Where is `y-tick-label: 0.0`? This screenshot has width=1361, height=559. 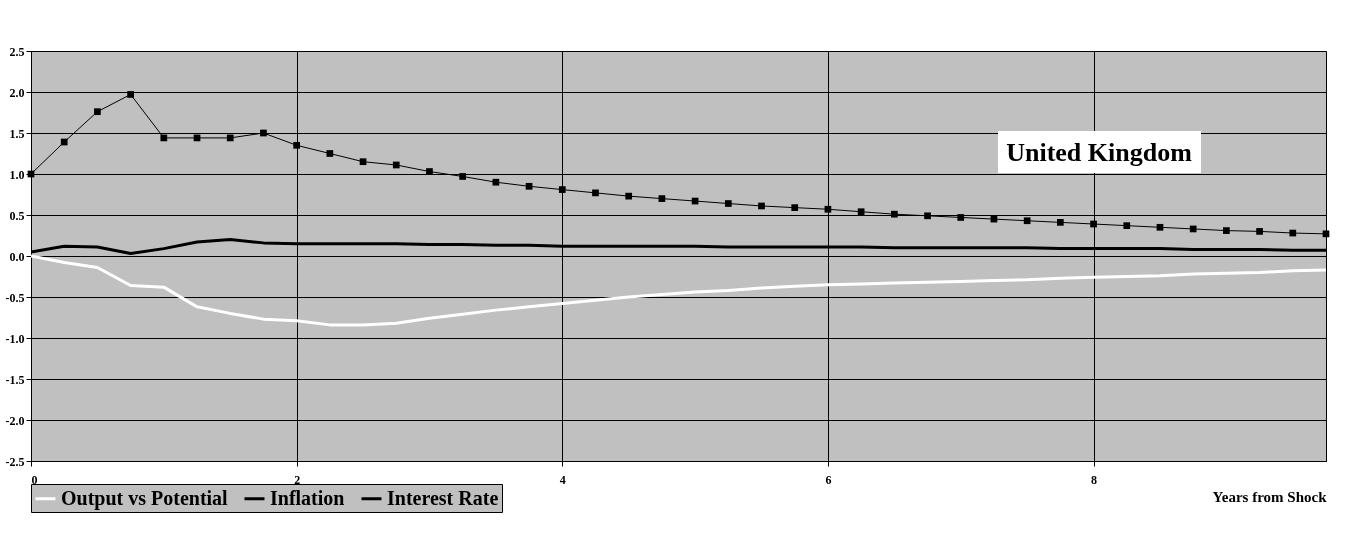
y-tick-label: 0.0 is located at coordinates (17, 256).